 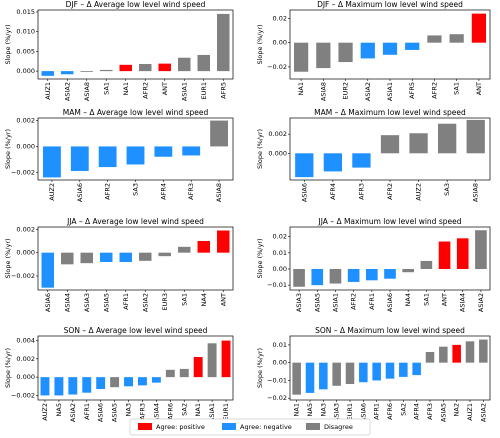 What do you see at coordinates (277, 285) in the screenshot?
I see `y-tick-label: −0.01` at bounding box center [277, 285].